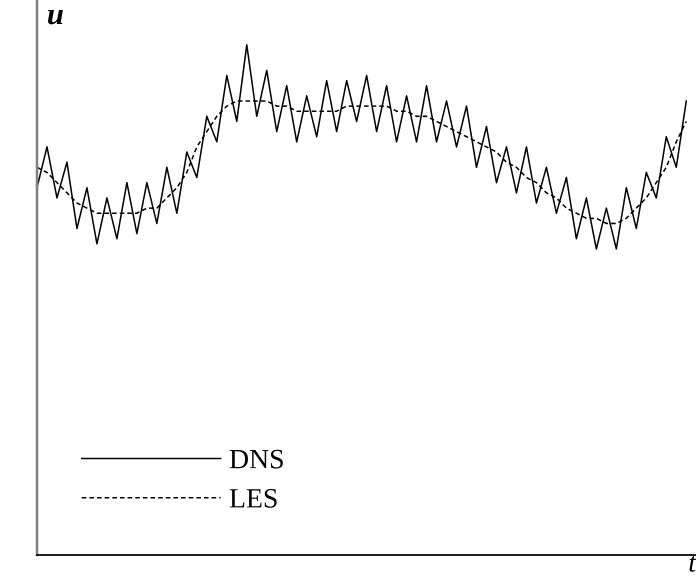 The height and width of the screenshot is (580, 696). I want to click on legend-label: LES, so click(253, 498).